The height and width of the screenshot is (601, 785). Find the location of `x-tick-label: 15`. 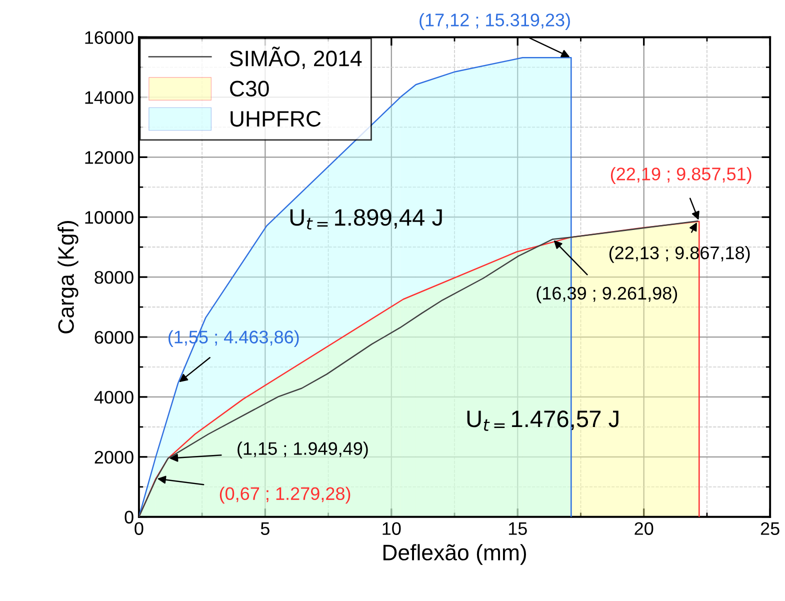

x-tick-label: 15 is located at coordinates (517, 528).